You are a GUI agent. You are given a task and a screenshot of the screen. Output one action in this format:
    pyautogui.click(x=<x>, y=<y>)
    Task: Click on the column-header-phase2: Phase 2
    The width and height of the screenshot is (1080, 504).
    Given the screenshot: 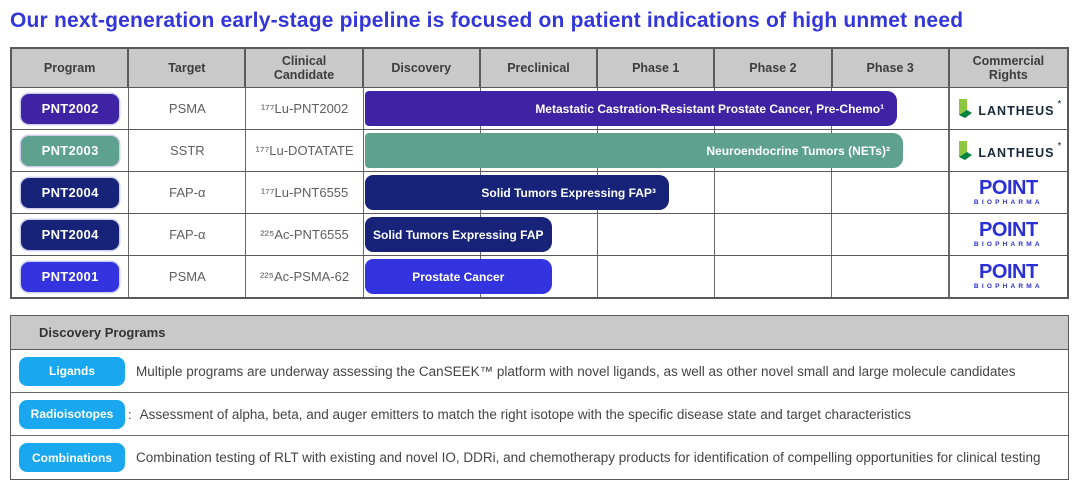 What is the action you would take?
    pyautogui.click(x=774, y=68)
    